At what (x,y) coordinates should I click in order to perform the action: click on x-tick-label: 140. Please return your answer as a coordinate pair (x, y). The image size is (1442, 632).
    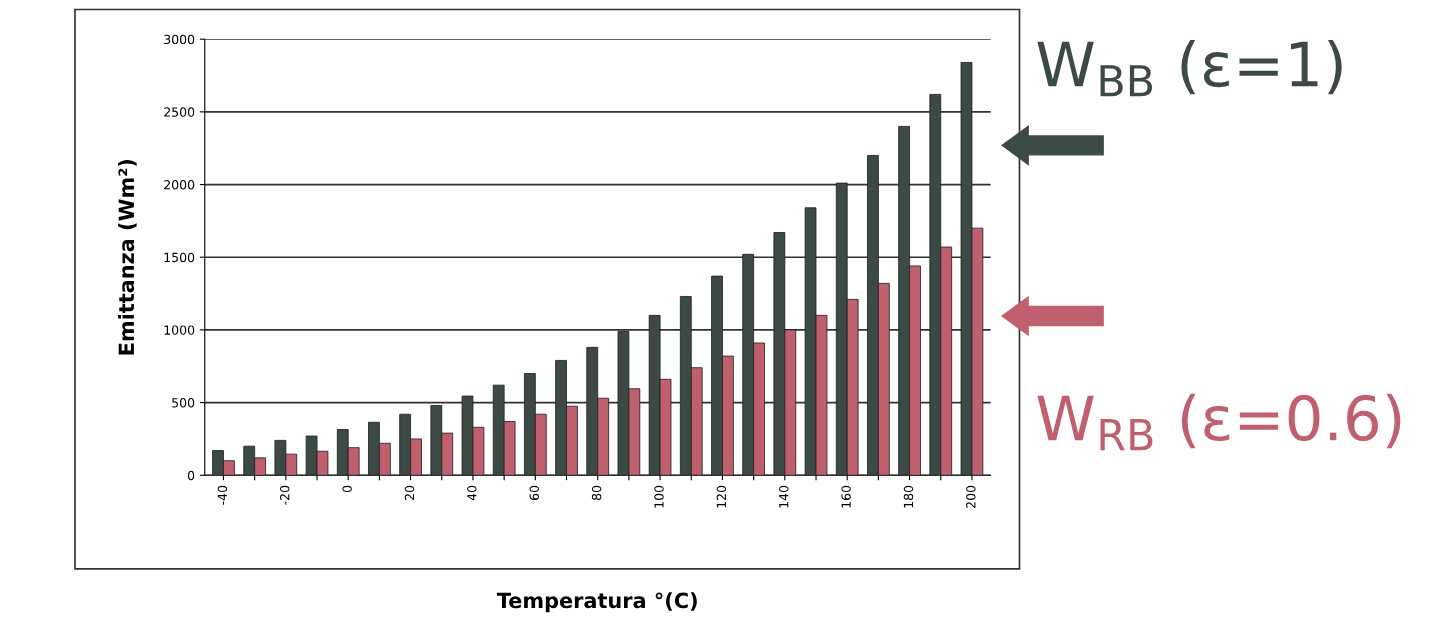
    Looking at the image, I should click on (784, 496).